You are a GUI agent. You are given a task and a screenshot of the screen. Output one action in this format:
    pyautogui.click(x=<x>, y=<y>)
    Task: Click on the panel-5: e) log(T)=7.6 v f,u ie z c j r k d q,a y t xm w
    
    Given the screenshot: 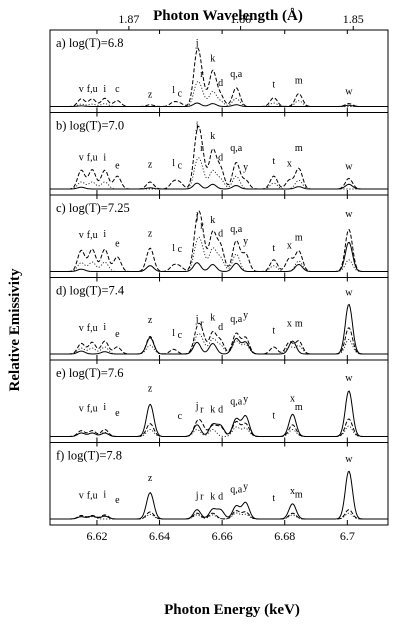 What is the action you would take?
    pyautogui.click(x=219, y=401)
    